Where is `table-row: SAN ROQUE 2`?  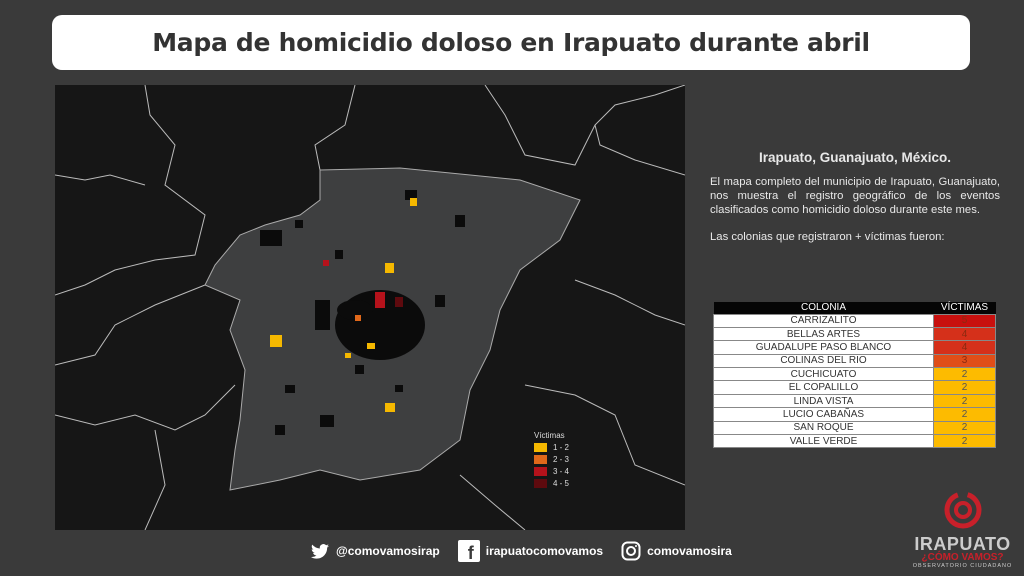 table-row: SAN ROQUE 2 is located at coordinates (854, 428).